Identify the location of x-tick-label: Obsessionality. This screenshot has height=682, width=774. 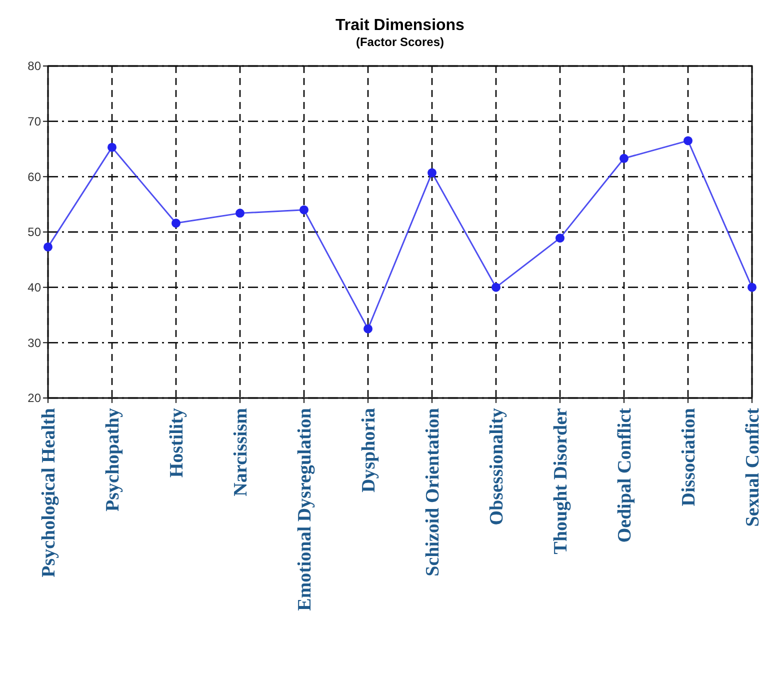
(497, 467).